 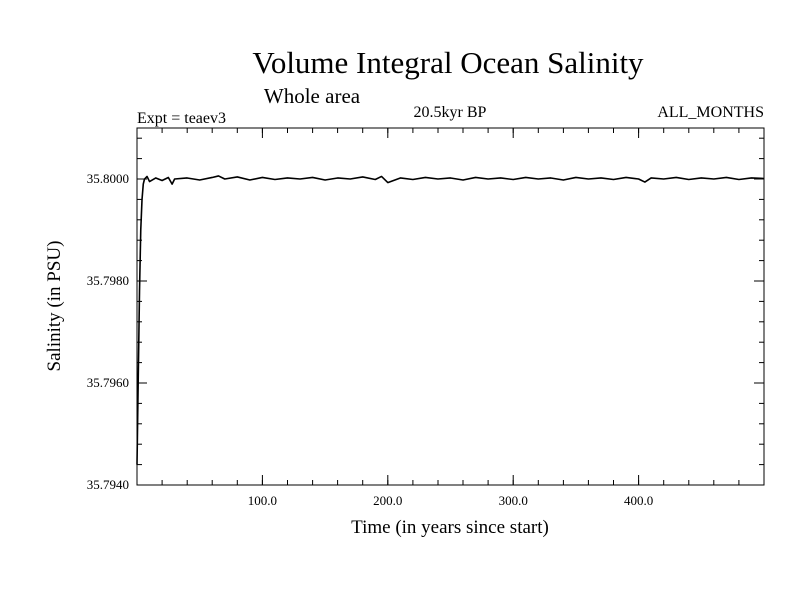 I want to click on chart-title: Volume Integral Ocean Salinity, so click(x=448, y=62).